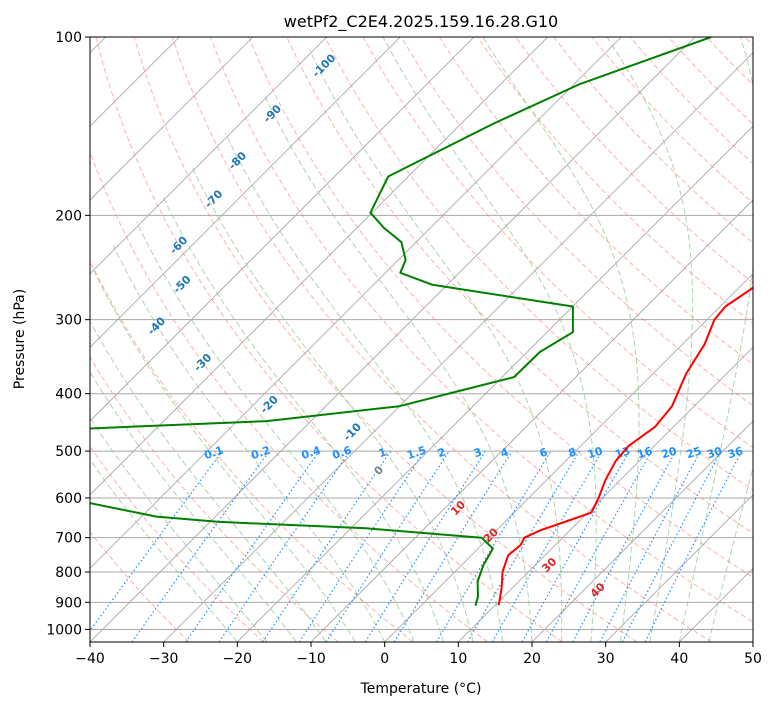  What do you see at coordinates (68, 573) in the screenshot?
I see `y-tick-label: 800` at bounding box center [68, 573].